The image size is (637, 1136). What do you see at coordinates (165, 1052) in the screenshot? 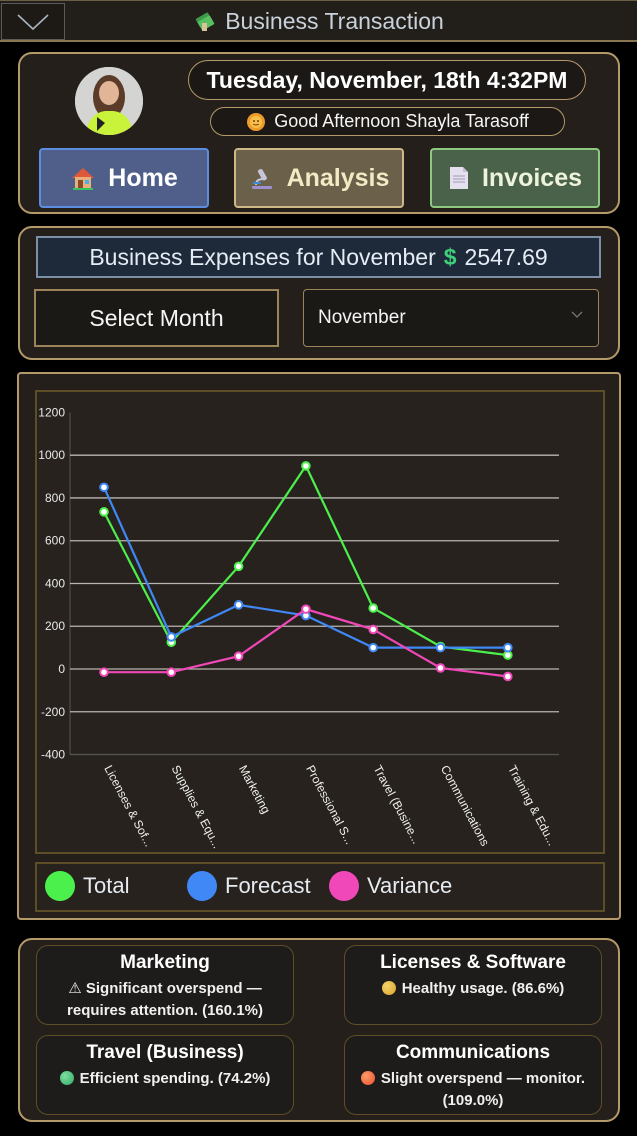
I see `card-title: Travel (Business)` at bounding box center [165, 1052].